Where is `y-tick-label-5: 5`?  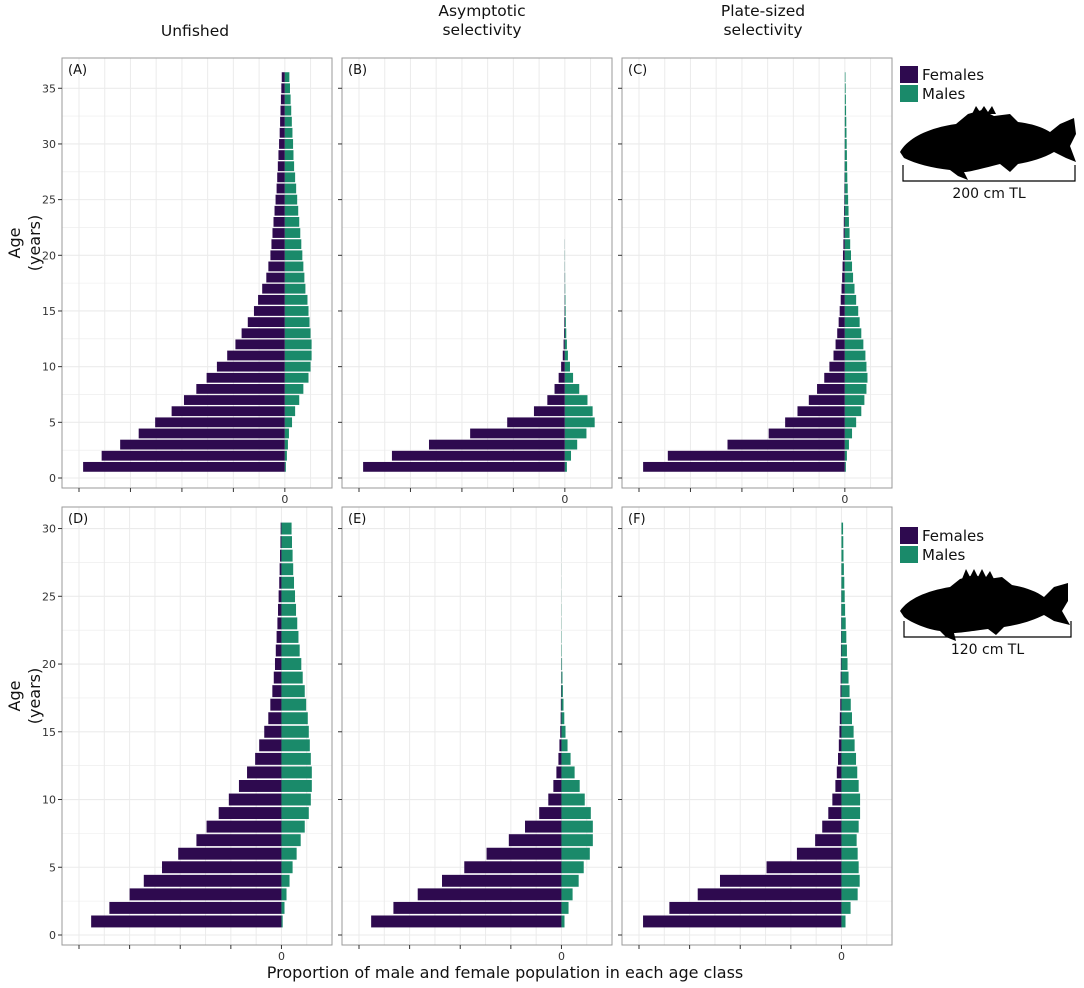
y-tick-label-5: 5 is located at coordinates (52, 867).